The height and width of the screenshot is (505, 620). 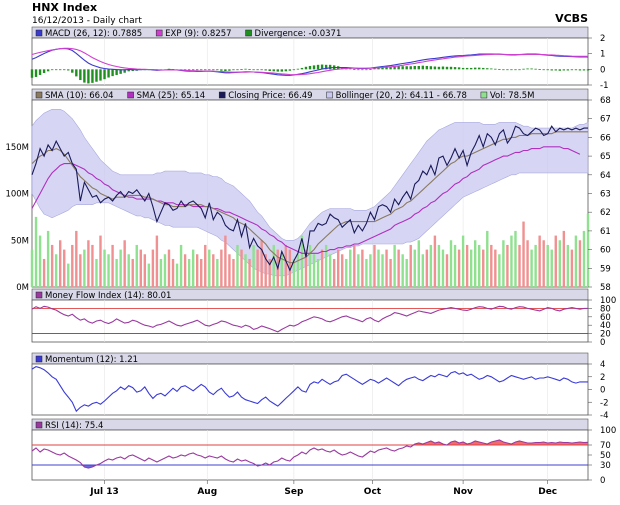 What do you see at coordinates (87, 21) in the screenshot?
I see `chart-subtitle: 16/12/2013 - Daily chart` at bounding box center [87, 21].